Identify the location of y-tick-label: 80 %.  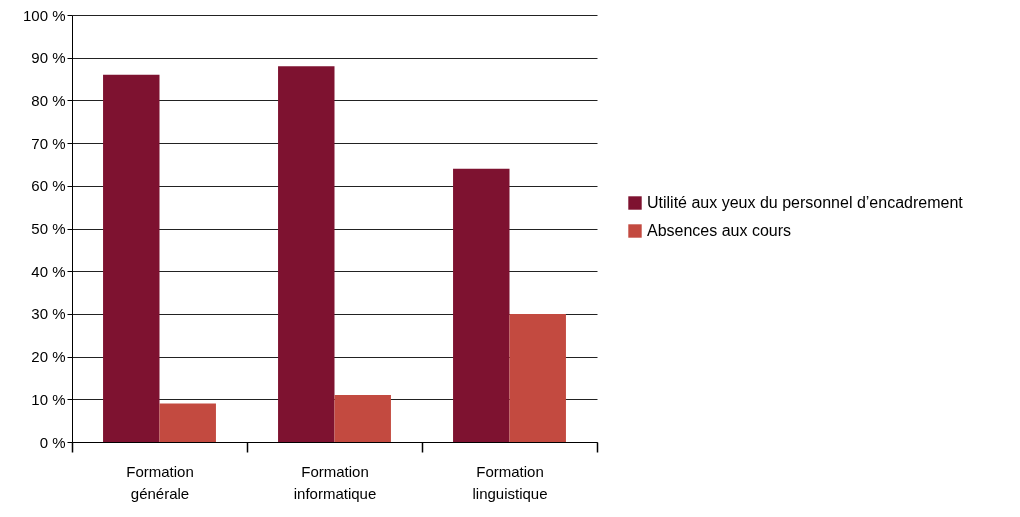
(48, 100).